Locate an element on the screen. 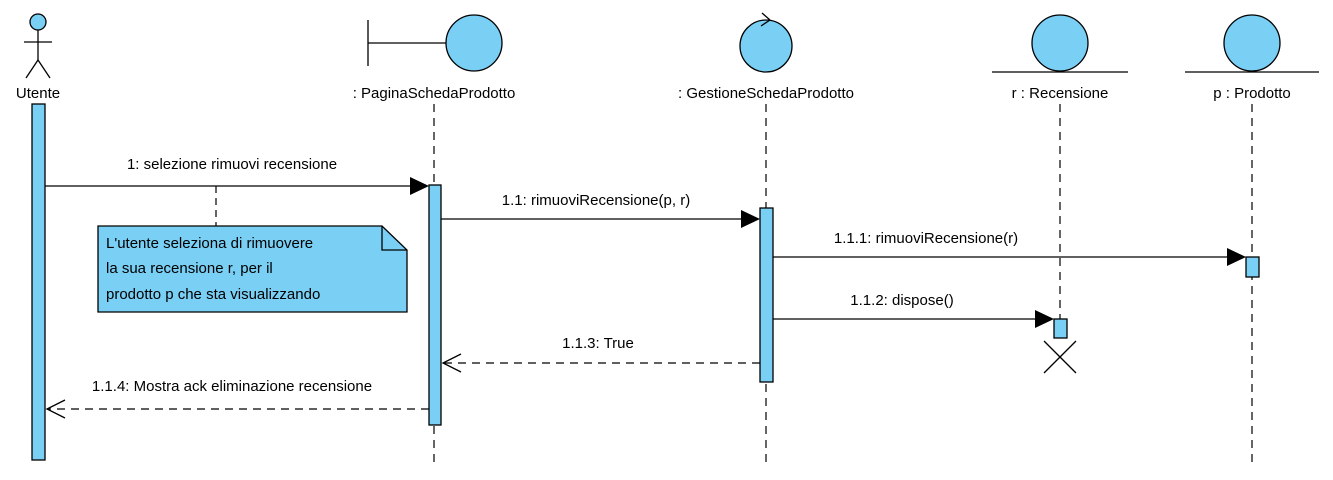 This screenshot has width=1333, height=480. activation-bar-pagina-scheda-prodotto is located at coordinates (435, 305).